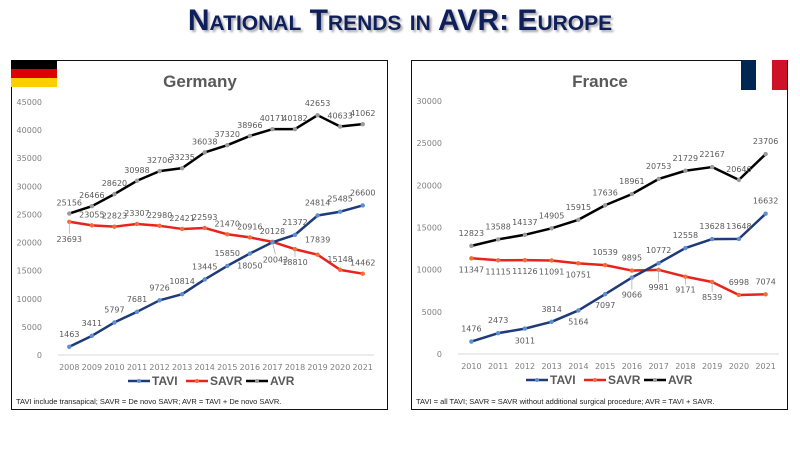  What do you see at coordinates (227, 223) in the screenshot?
I see `data-label-savr: 21470` at bounding box center [227, 223].